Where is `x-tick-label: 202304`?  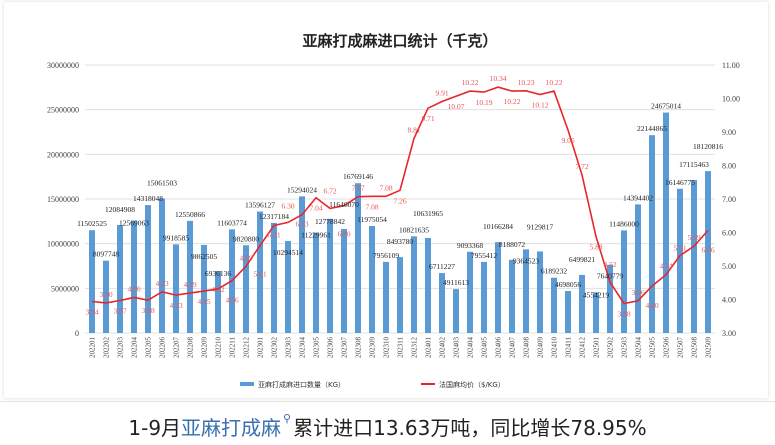 x-tick-label: 202304 is located at coordinates (303, 348).